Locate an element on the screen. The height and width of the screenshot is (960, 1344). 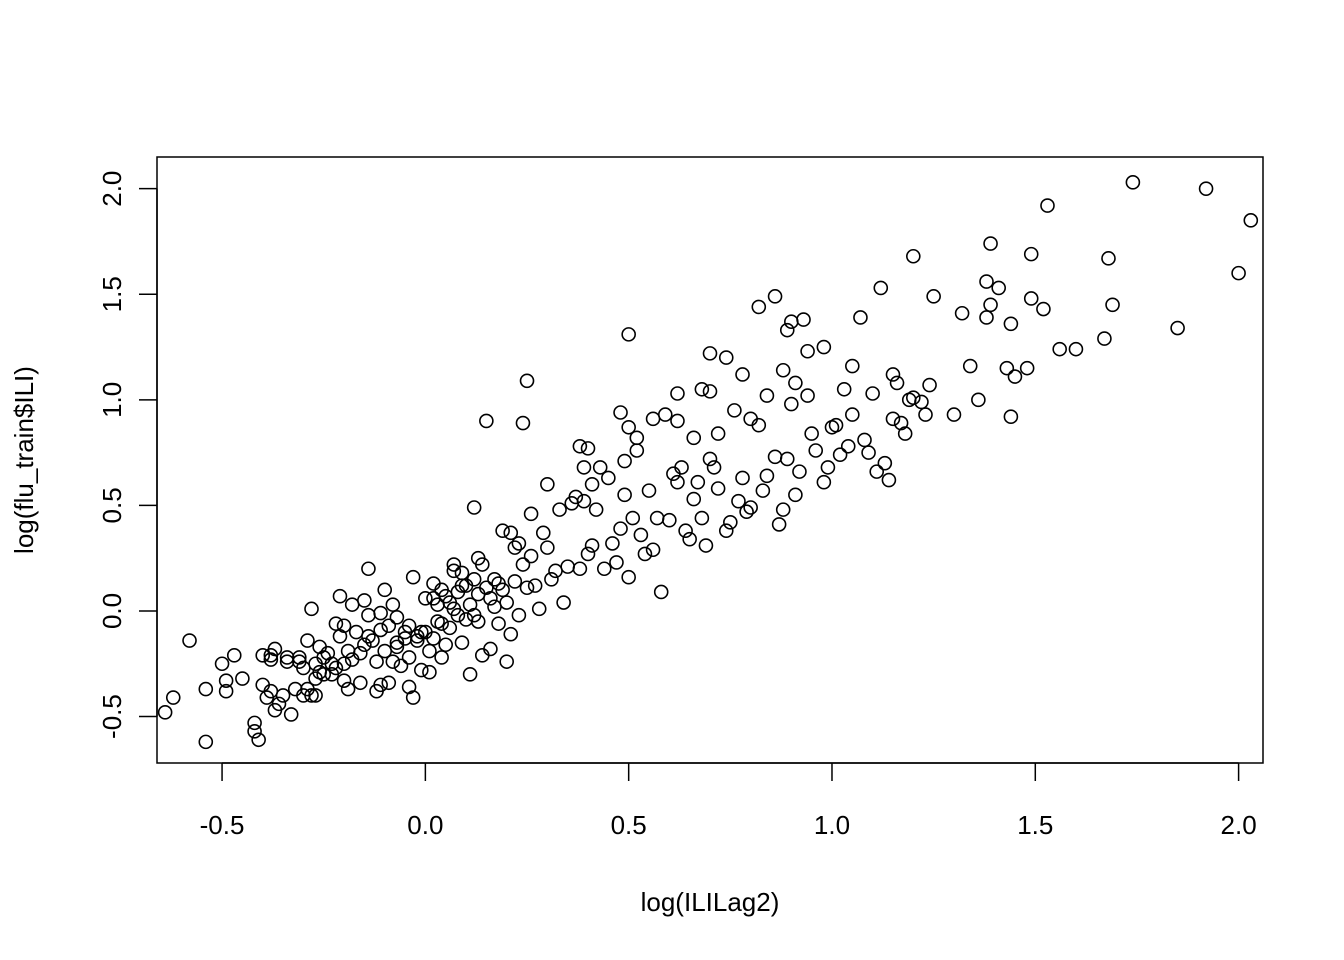
y-axis: -0.5 0.0 0.5 1.0 1.5 2.0 is located at coordinates (127, 455).